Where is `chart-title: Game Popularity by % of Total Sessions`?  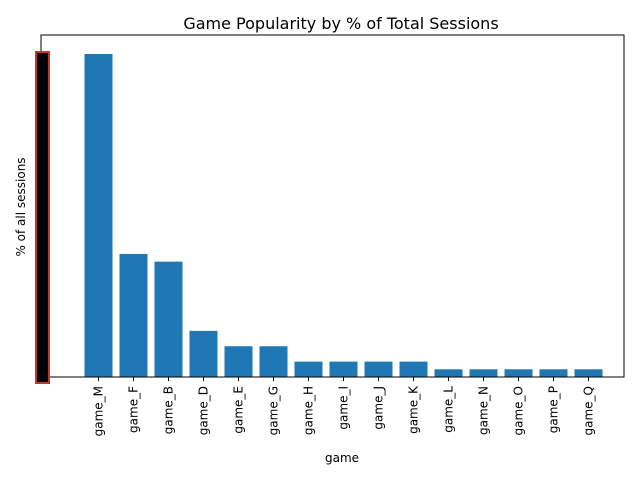
chart-title: Game Popularity by % of Total Sessions is located at coordinates (340, 23).